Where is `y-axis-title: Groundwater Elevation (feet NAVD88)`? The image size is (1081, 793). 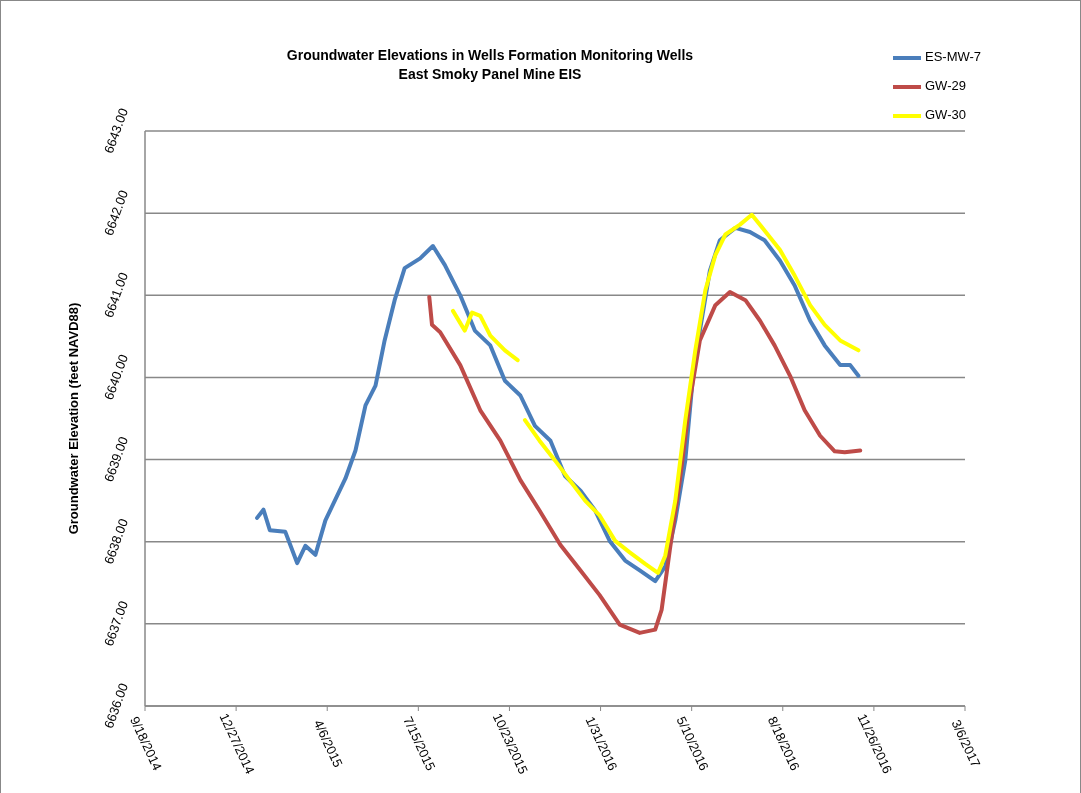 y-axis-title: Groundwater Elevation (feet NAVD88) is located at coordinates (73, 418).